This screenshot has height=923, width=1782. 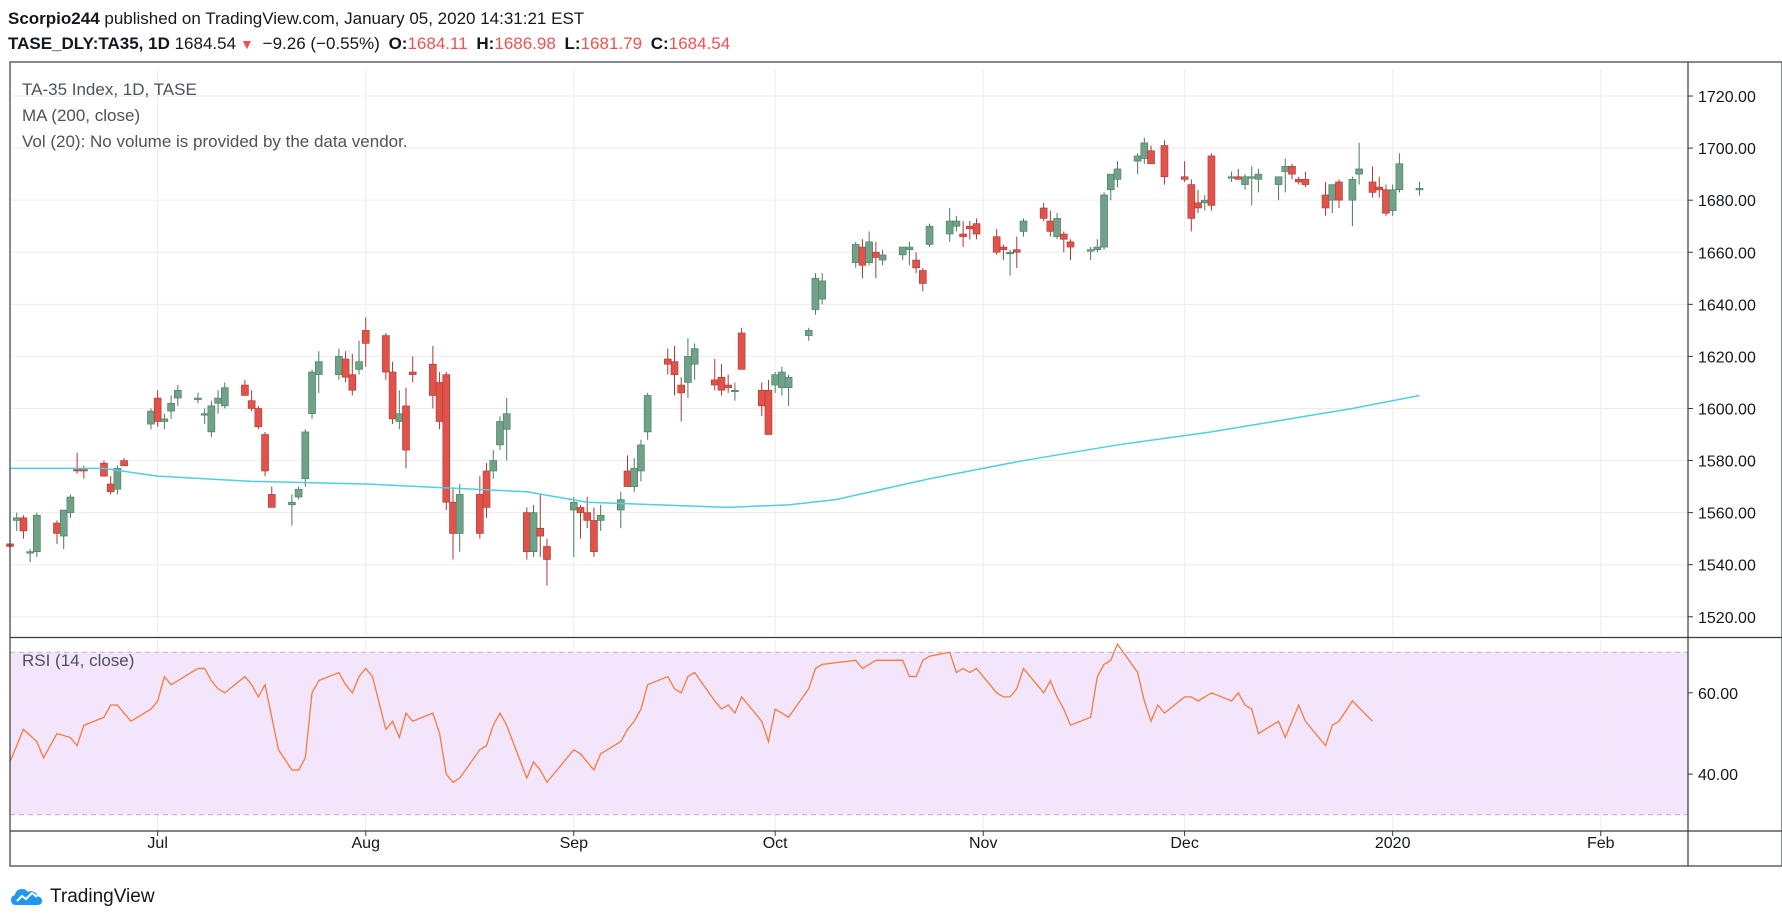 I want to click on ma-200-line, so click(x=715, y=451).